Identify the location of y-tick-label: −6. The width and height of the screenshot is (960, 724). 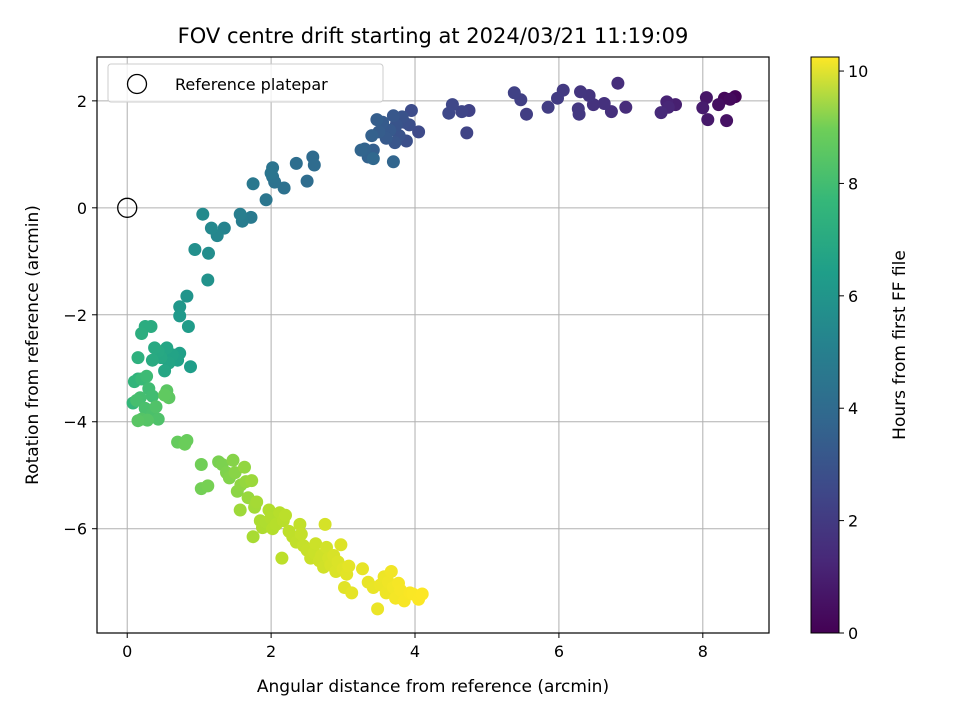
(75, 529).